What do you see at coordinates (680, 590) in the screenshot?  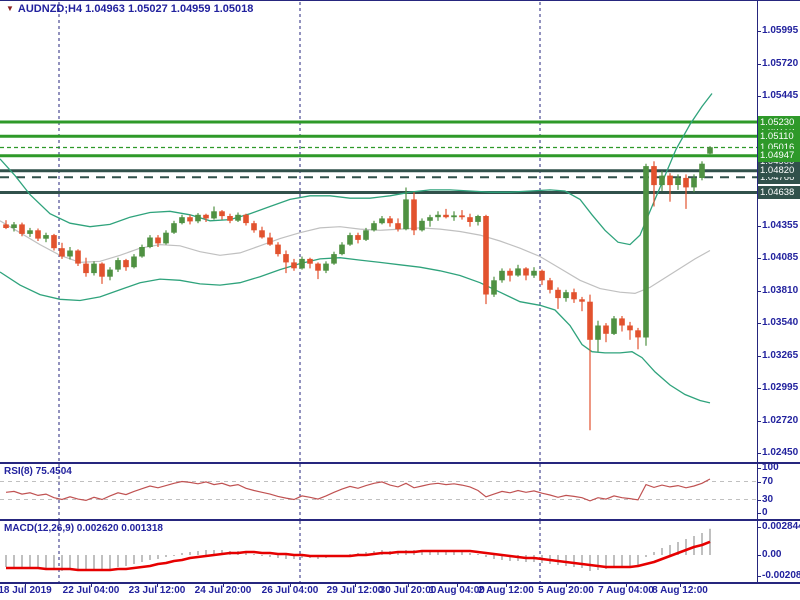 I see `time-axis-label: 8 Aug 12:00` at bounding box center [680, 590].